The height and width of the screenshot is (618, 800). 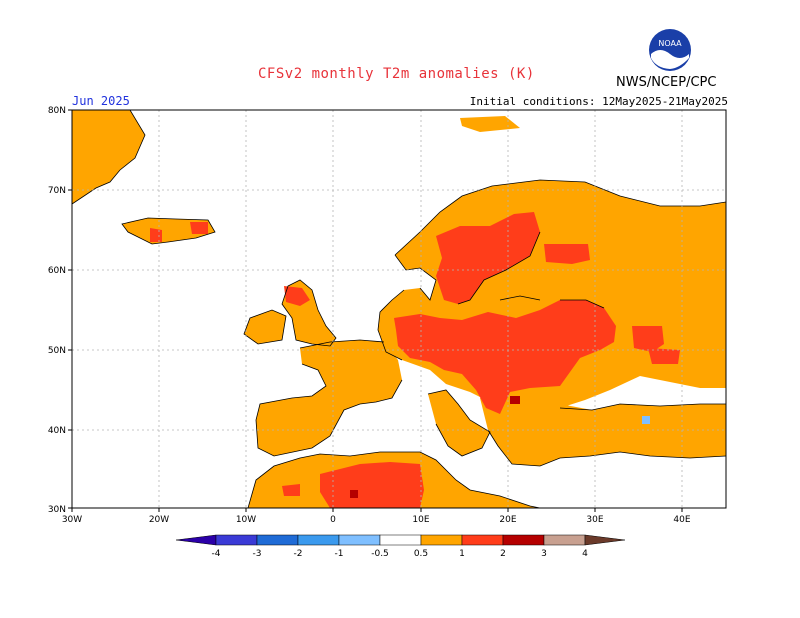 What do you see at coordinates (421, 554) in the screenshot?
I see `colorbar-label: 0.5` at bounding box center [421, 554].